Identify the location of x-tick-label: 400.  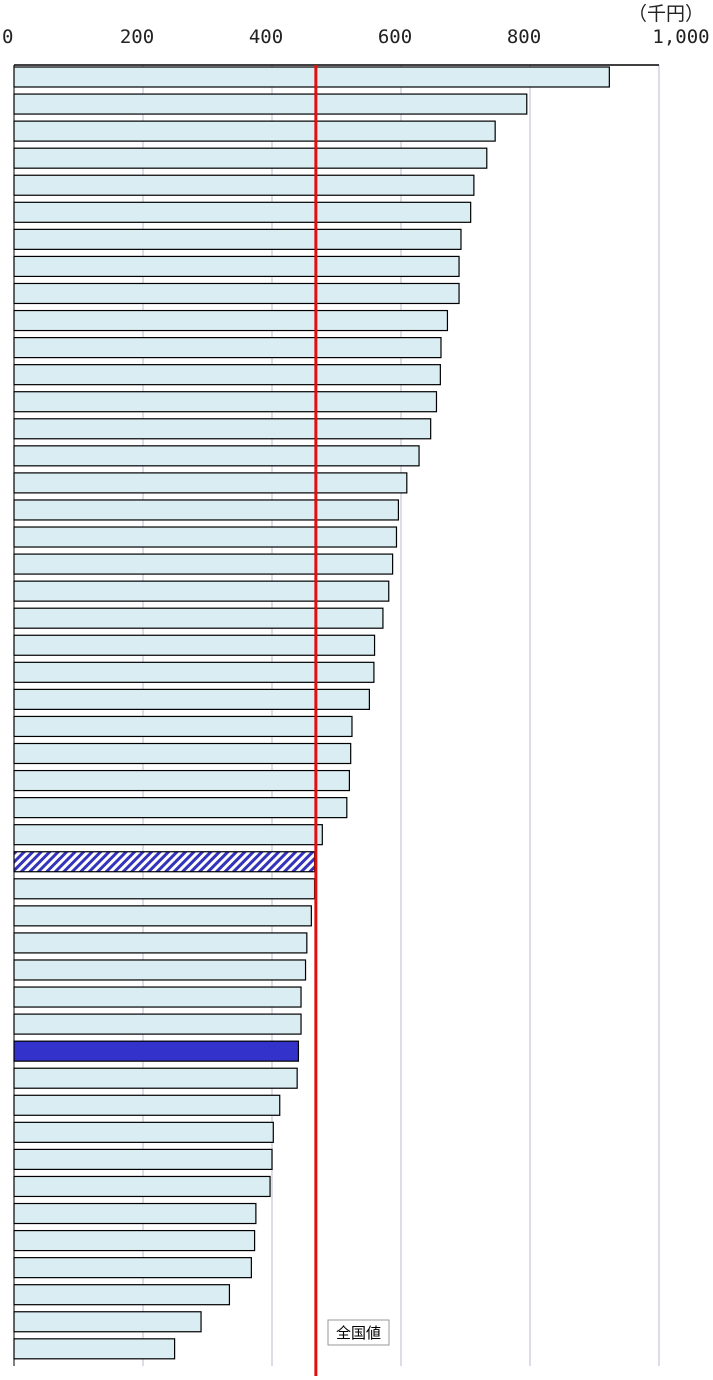
(266, 37).